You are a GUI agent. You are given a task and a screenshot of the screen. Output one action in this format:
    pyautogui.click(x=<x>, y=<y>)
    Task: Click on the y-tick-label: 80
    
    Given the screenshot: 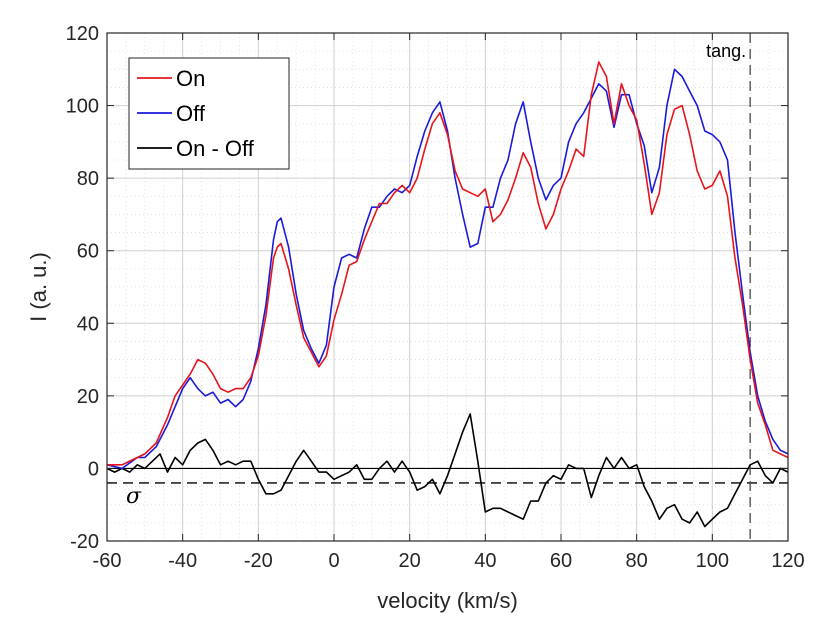 What is the action you would take?
    pyautogui.click(x=88, y=179)
    